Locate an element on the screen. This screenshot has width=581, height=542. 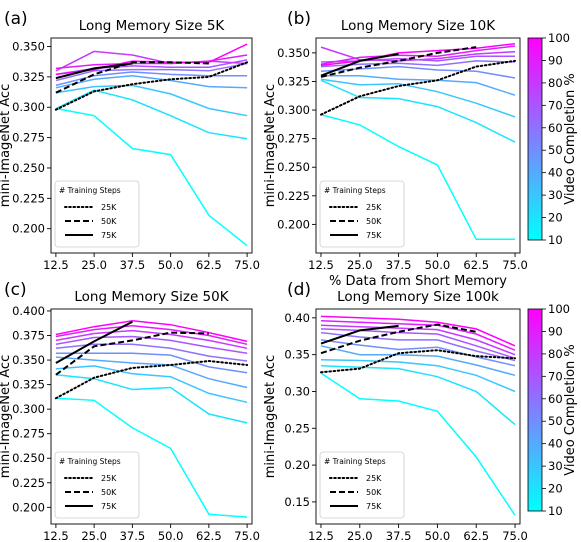
y-tick-label: 0.20 is located at coordinates (297, 465).